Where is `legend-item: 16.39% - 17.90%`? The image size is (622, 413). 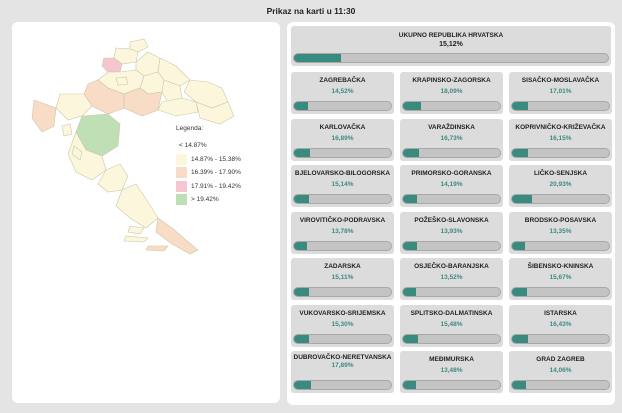
legend-item: 16.39% - 17.90% is located at coordinates (208, 173).